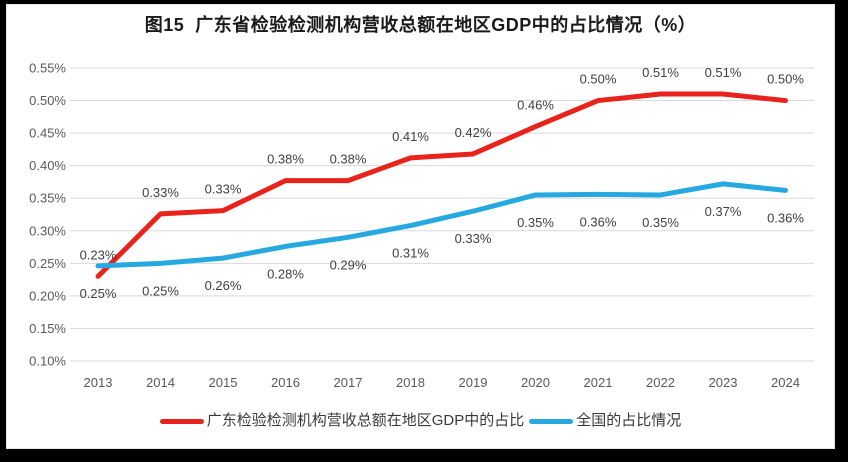  What do you see at coordinates (285, 273) in the screenshot?
I see `data-label-national: 0.28%` at bounding box center [285, 273].